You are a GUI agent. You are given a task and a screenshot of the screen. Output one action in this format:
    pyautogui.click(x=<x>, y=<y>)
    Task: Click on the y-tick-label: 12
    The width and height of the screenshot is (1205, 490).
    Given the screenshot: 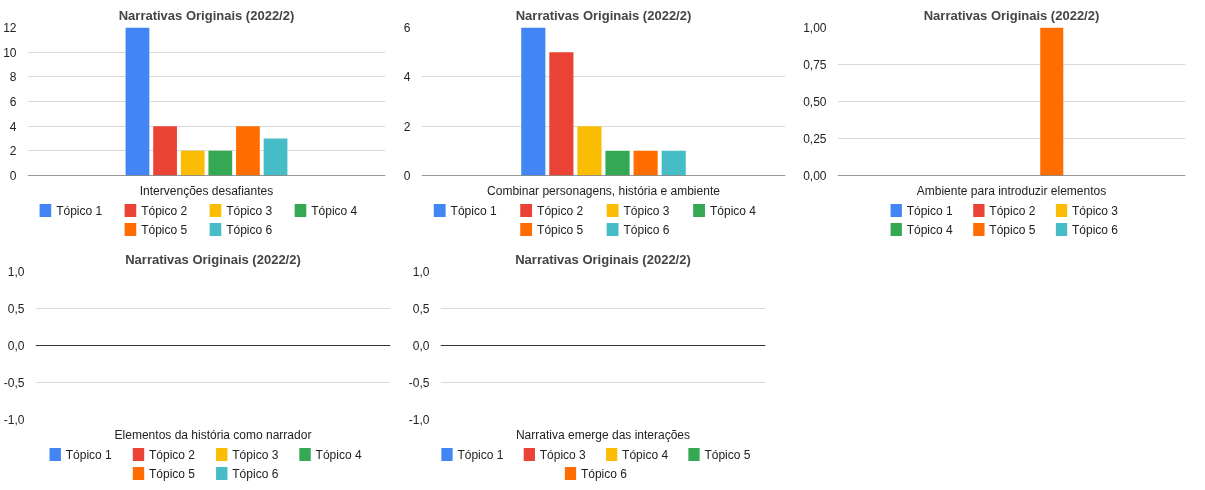 What is the action you would take?
    pyautogui.click(x=10, y=28)
    